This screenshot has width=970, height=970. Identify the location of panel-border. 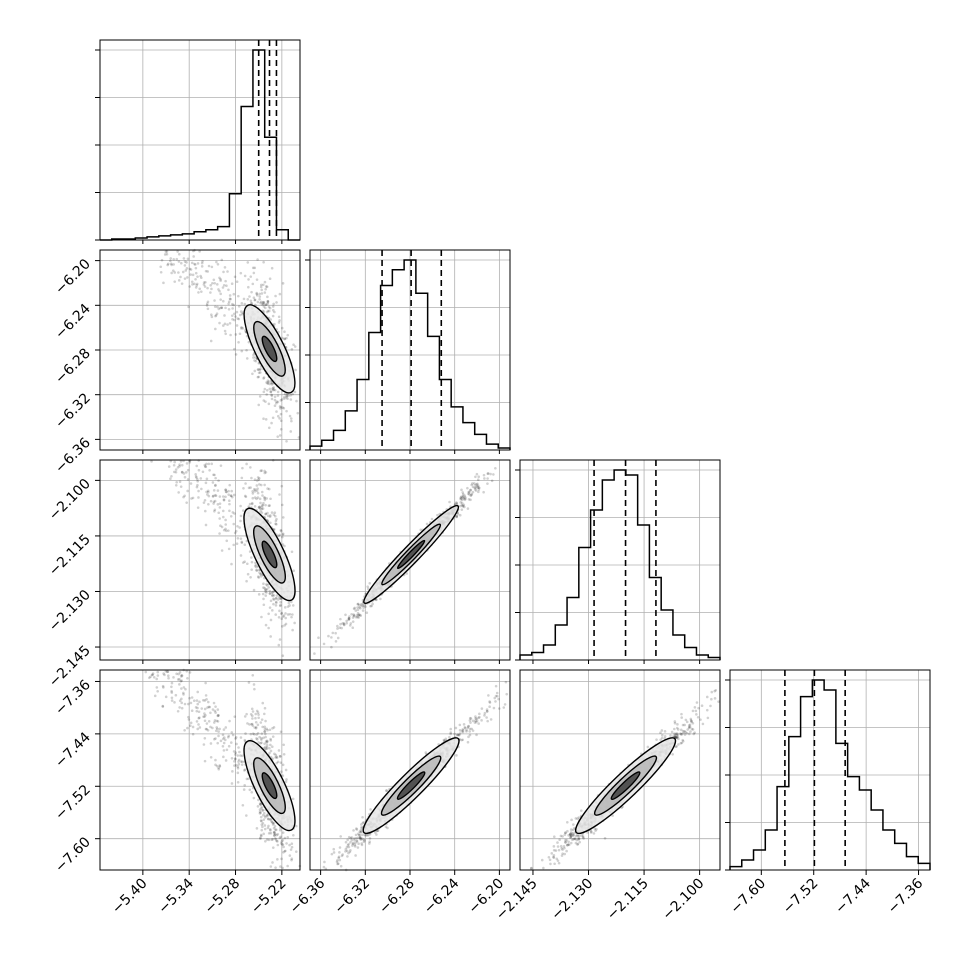
(830, 770).